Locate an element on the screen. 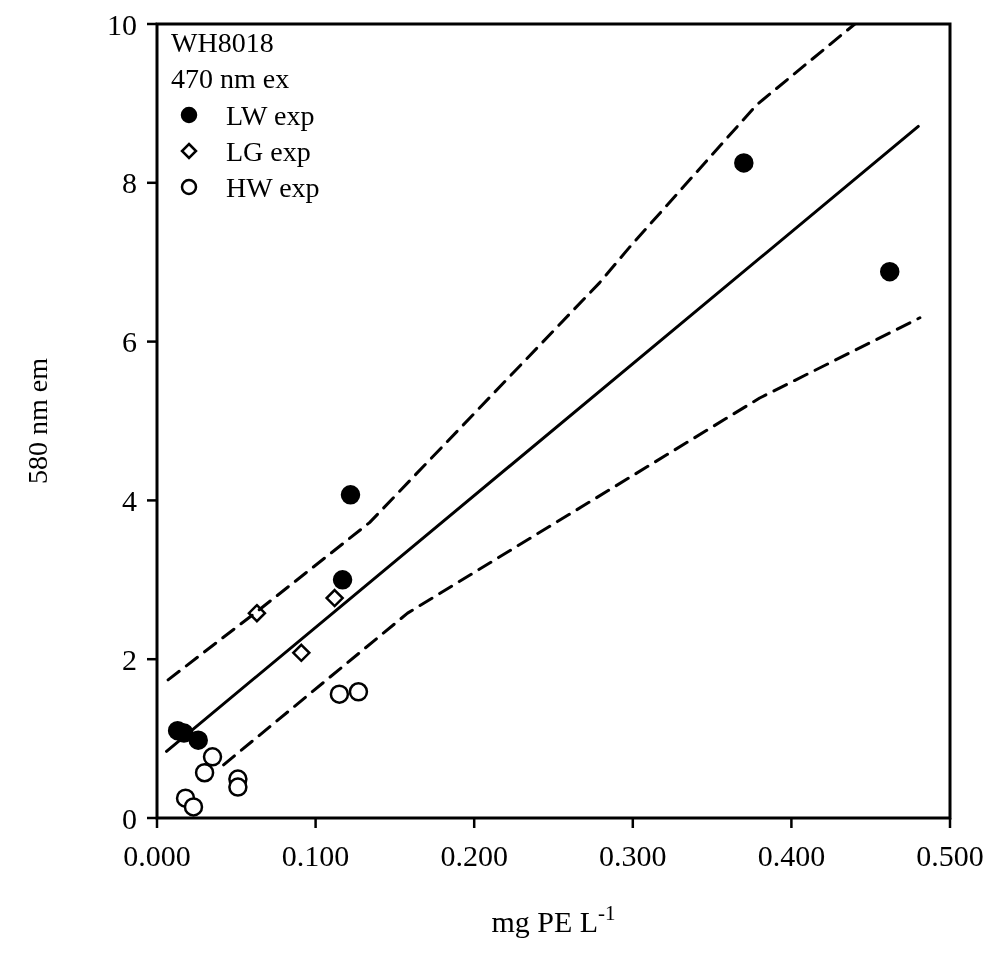 This screenshot has width=1006, height=960. y-axis-title: 580 nm em is located at coordinates (37, 420).